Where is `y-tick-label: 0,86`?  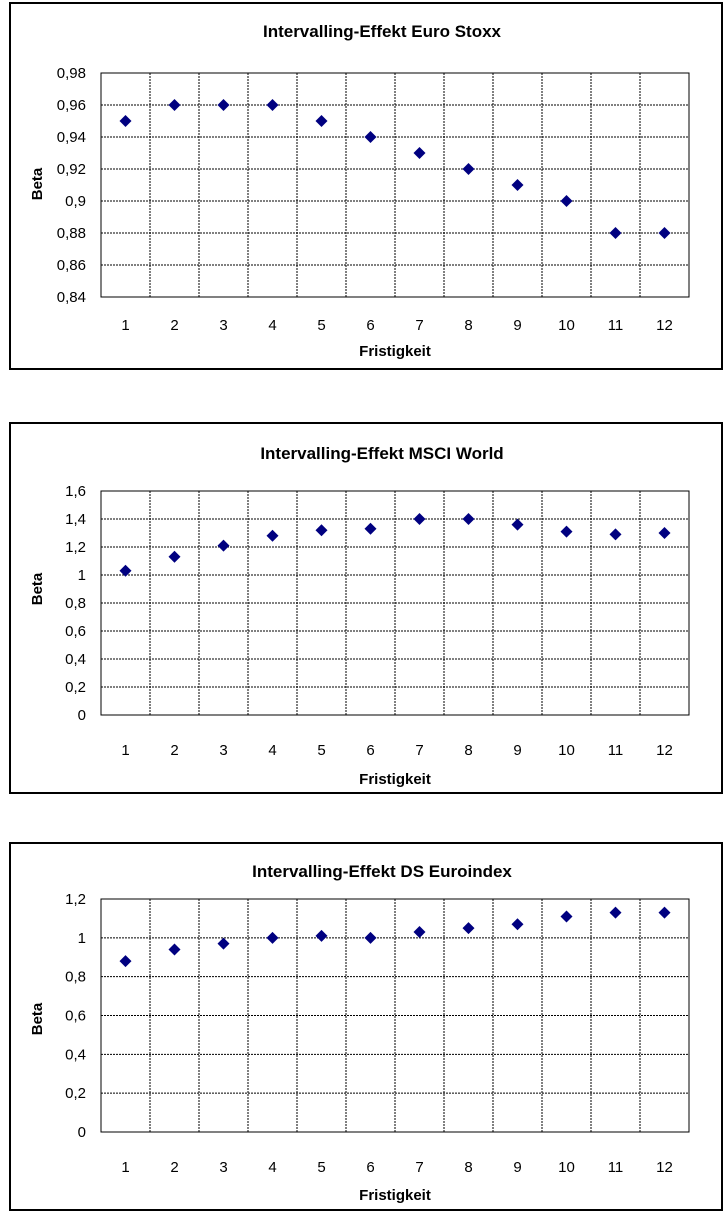 y-tick-label: 0,86 is located at coordinates (71, 265).